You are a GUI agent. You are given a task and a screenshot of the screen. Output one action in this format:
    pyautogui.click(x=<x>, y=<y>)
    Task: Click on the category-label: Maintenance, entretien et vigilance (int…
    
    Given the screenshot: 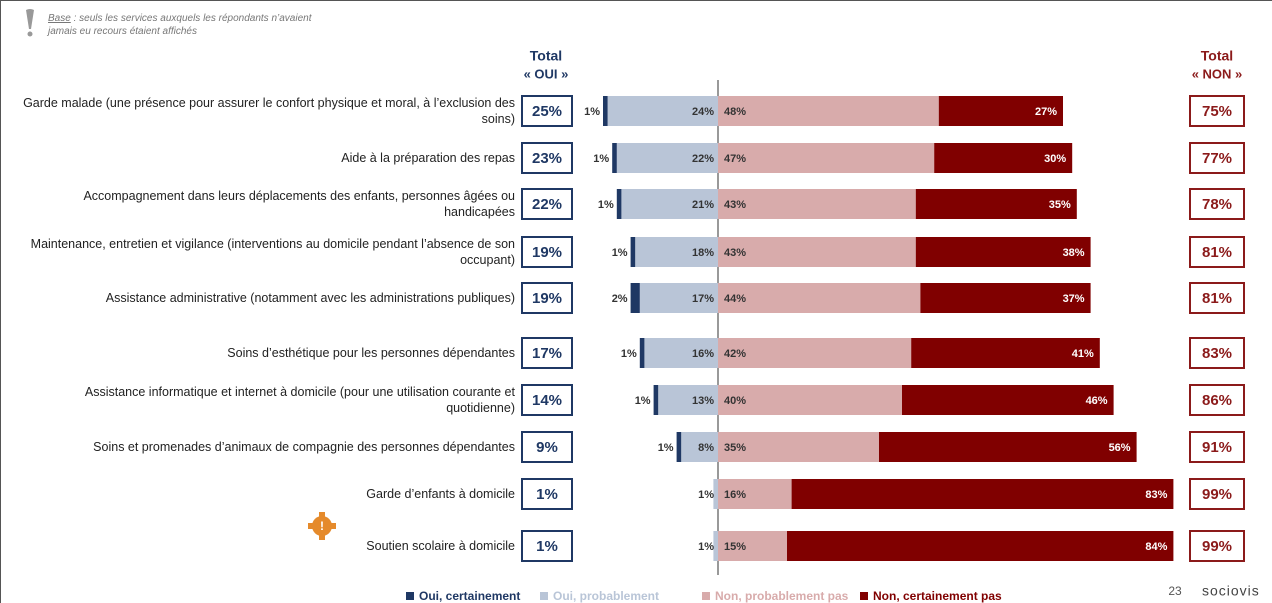 What is the action you would take?
    pyautogui.click(x=272, y=252)
    